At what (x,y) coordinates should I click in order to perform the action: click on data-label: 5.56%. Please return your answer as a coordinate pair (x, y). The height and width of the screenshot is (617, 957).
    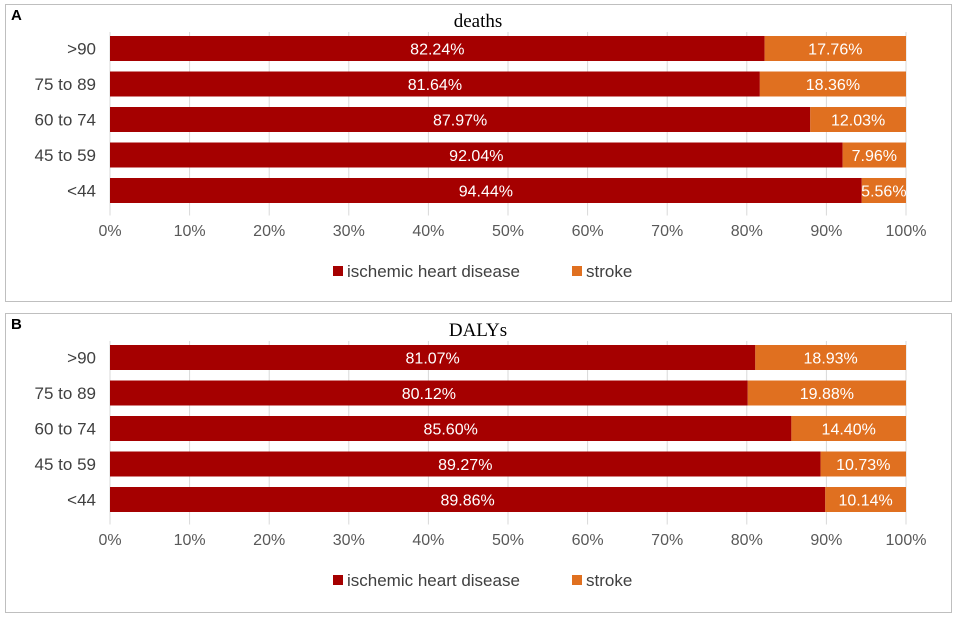
    Looking at the image, I should click on (883, 192).